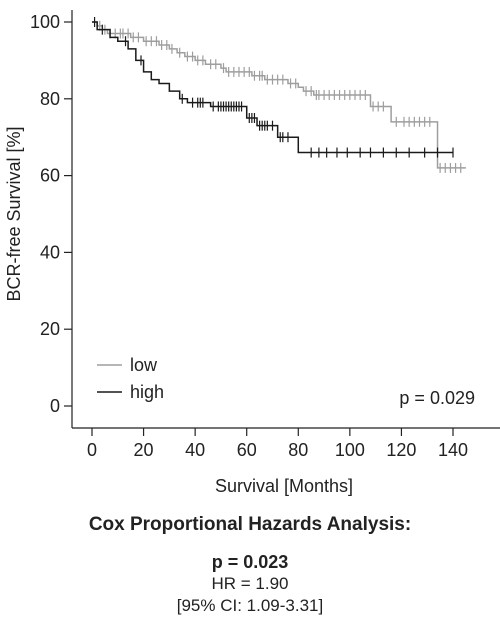 The width and height of the screenshot is (500, 622). I want to click on cox-p-value: p = 0.023, so click(250, 562).